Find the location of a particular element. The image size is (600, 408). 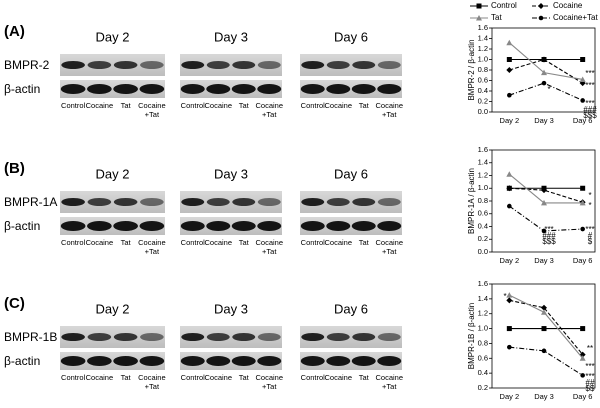

annotation: ### is located at coordinates (590, 109).